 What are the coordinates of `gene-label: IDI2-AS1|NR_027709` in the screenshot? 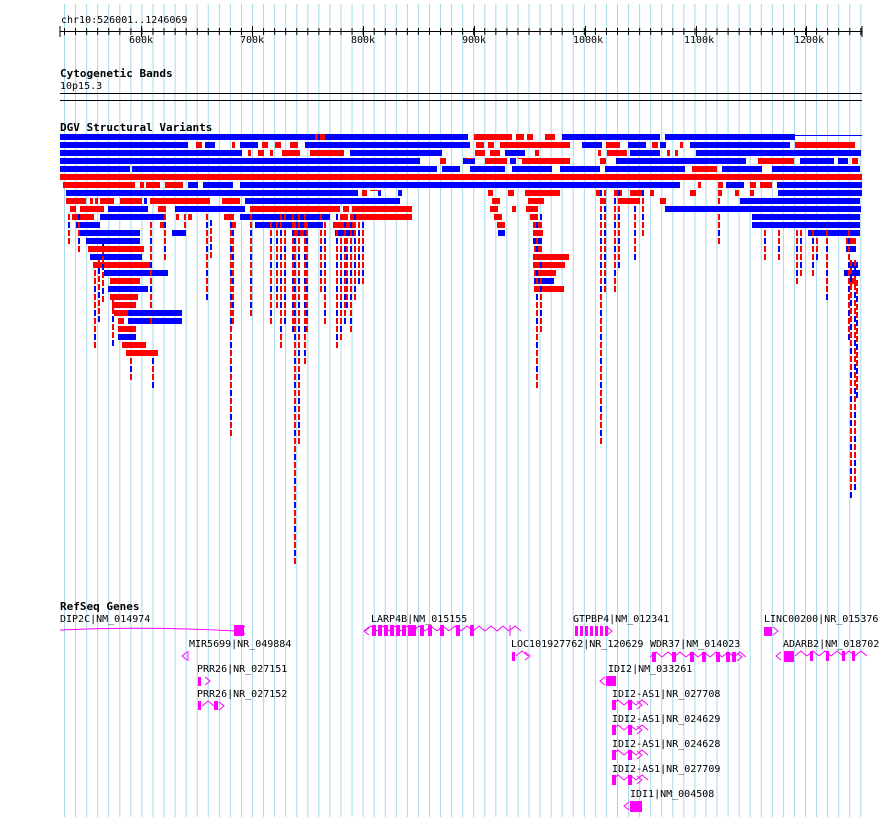 It's located at (666, 769).